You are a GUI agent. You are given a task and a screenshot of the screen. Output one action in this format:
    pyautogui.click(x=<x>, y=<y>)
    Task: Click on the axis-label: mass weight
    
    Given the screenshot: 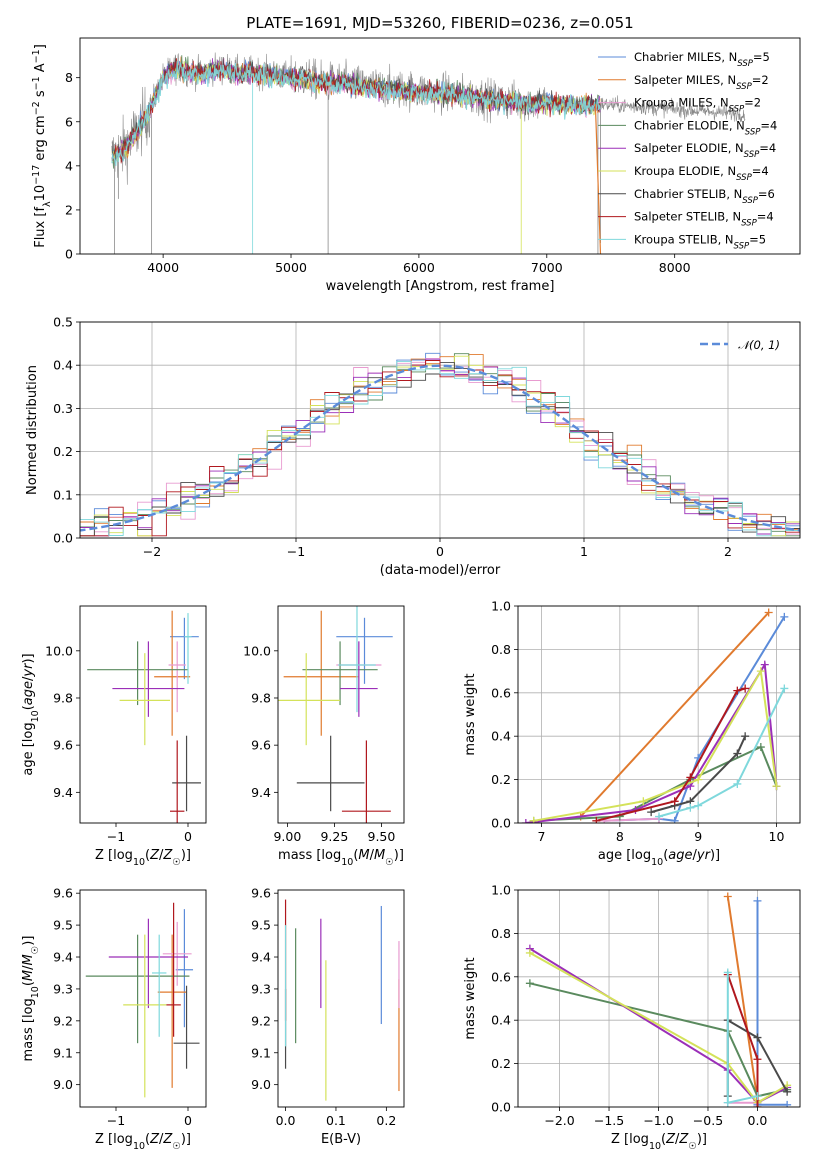 What is the action you would take?
    pyautogui.click(x=470, y=998)
    